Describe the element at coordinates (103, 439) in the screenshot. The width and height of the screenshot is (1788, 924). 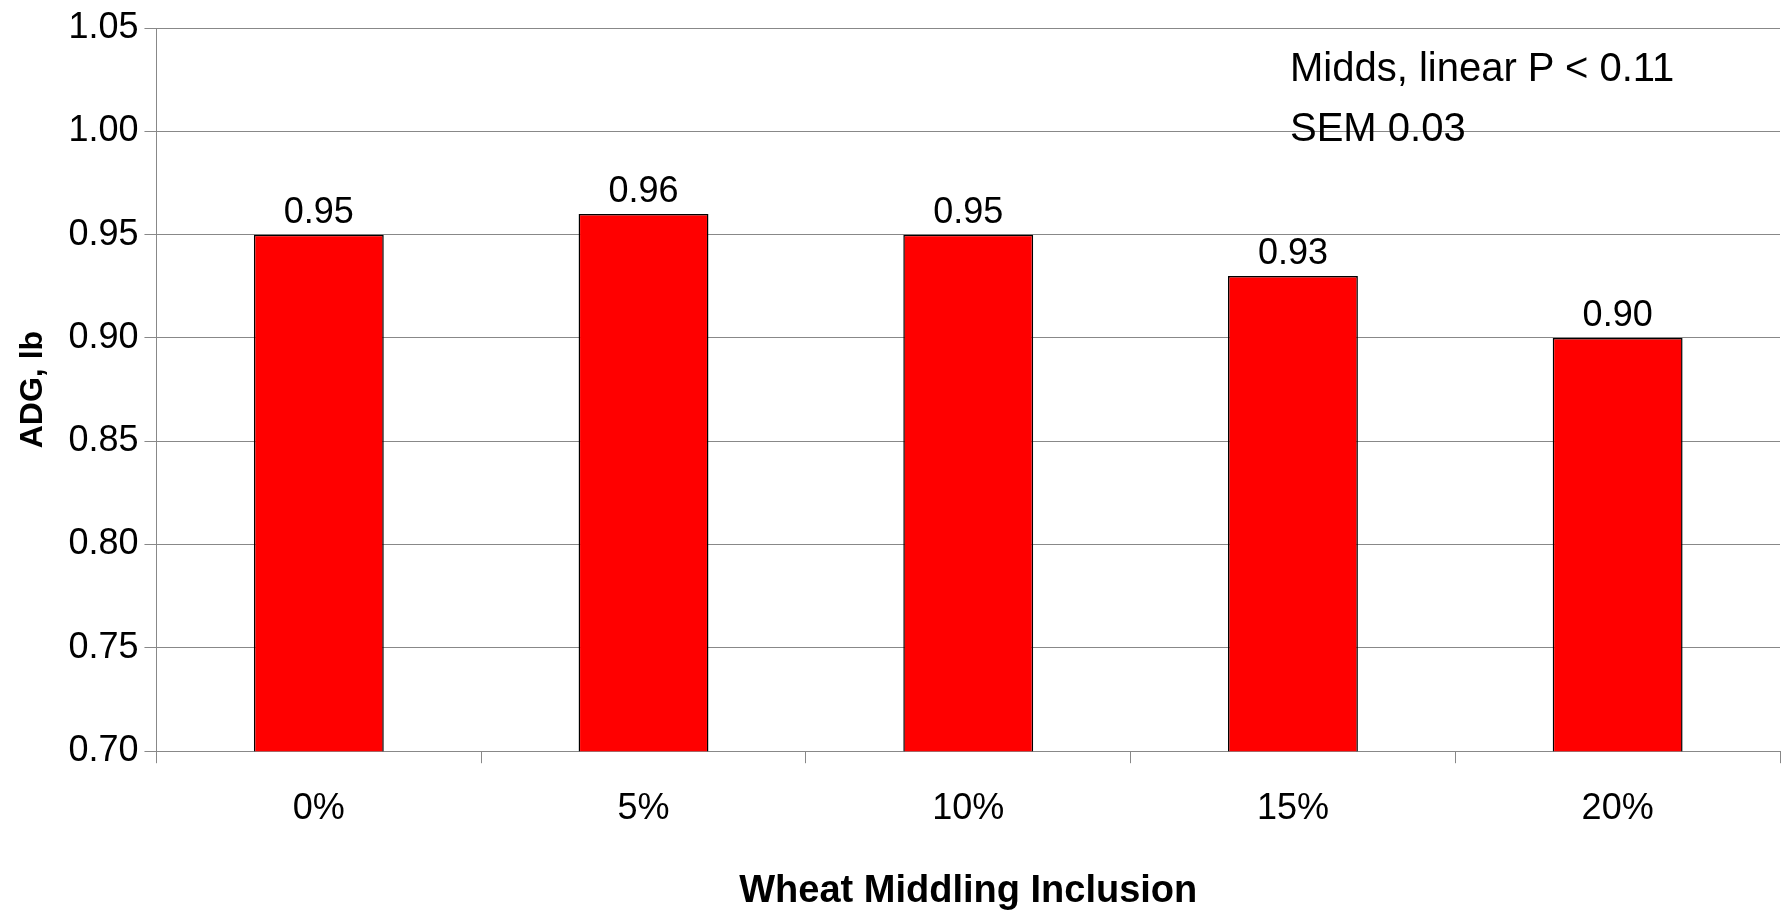
I see `y-tick-label: 0.85` at that location.